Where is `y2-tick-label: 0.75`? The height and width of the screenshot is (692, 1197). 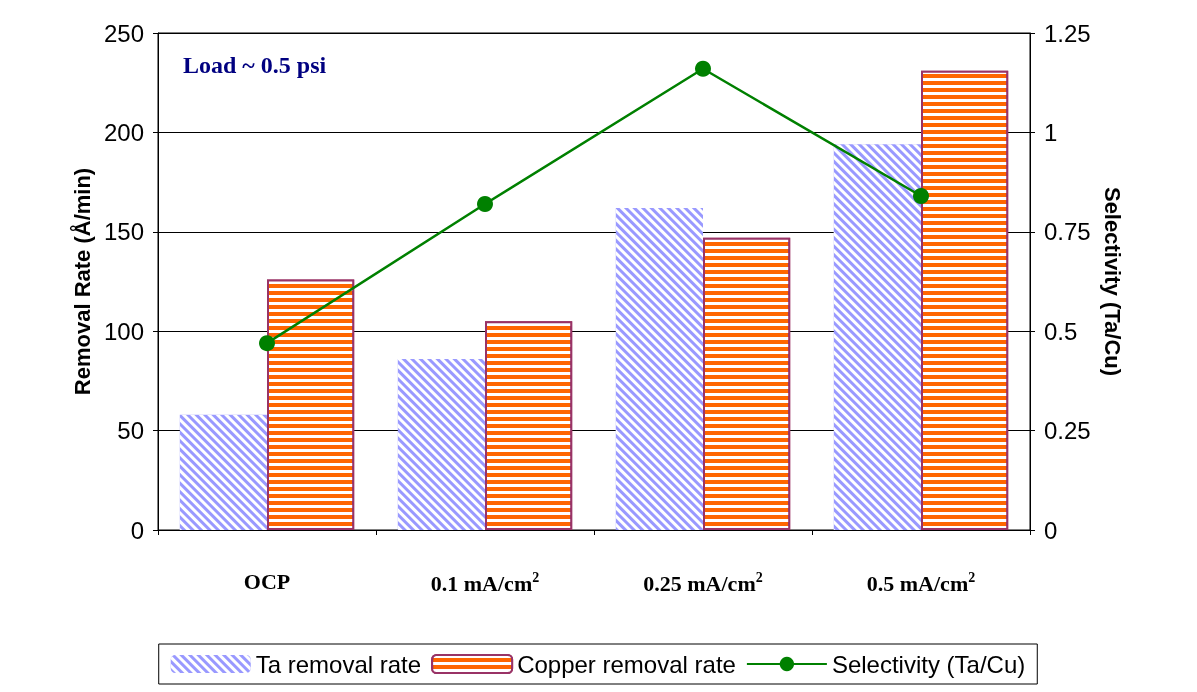
y2-tick-label: 0.75 is located at coordinates (1067, 232).